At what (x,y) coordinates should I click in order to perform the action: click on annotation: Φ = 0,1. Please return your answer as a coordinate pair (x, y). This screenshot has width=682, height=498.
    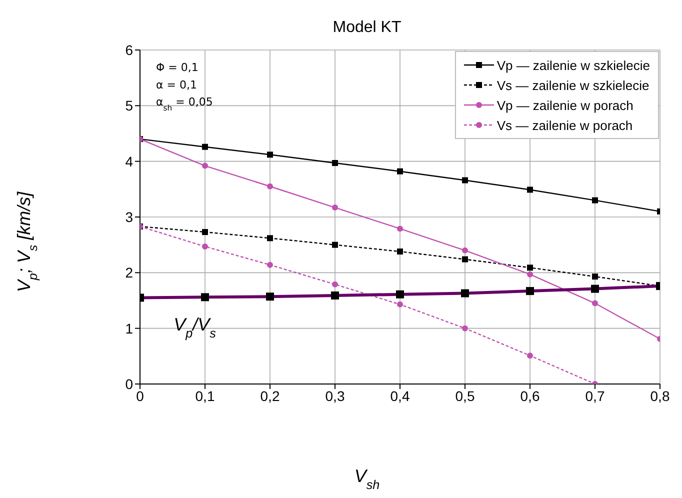
    Looking at the image, I should click on (177, 67).